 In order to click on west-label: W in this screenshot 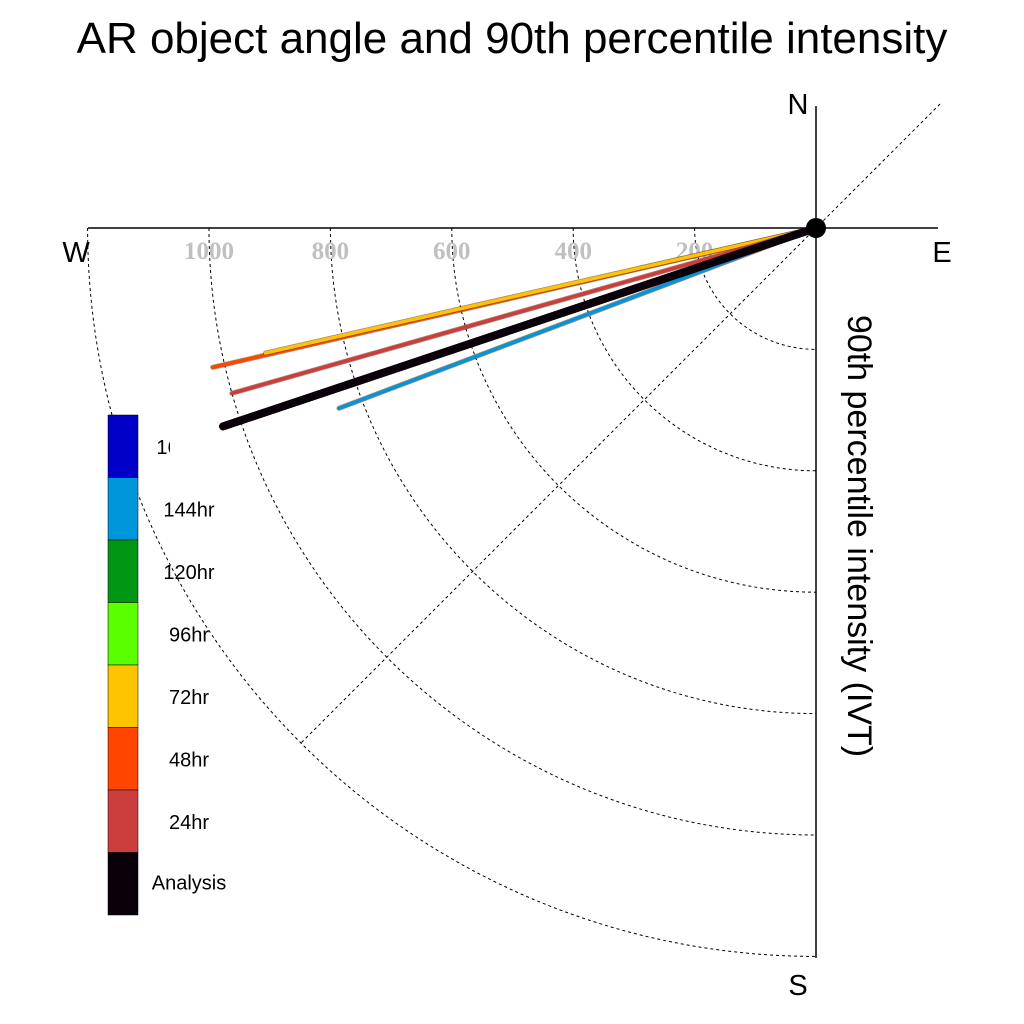, I will do `click(76, 253)`.